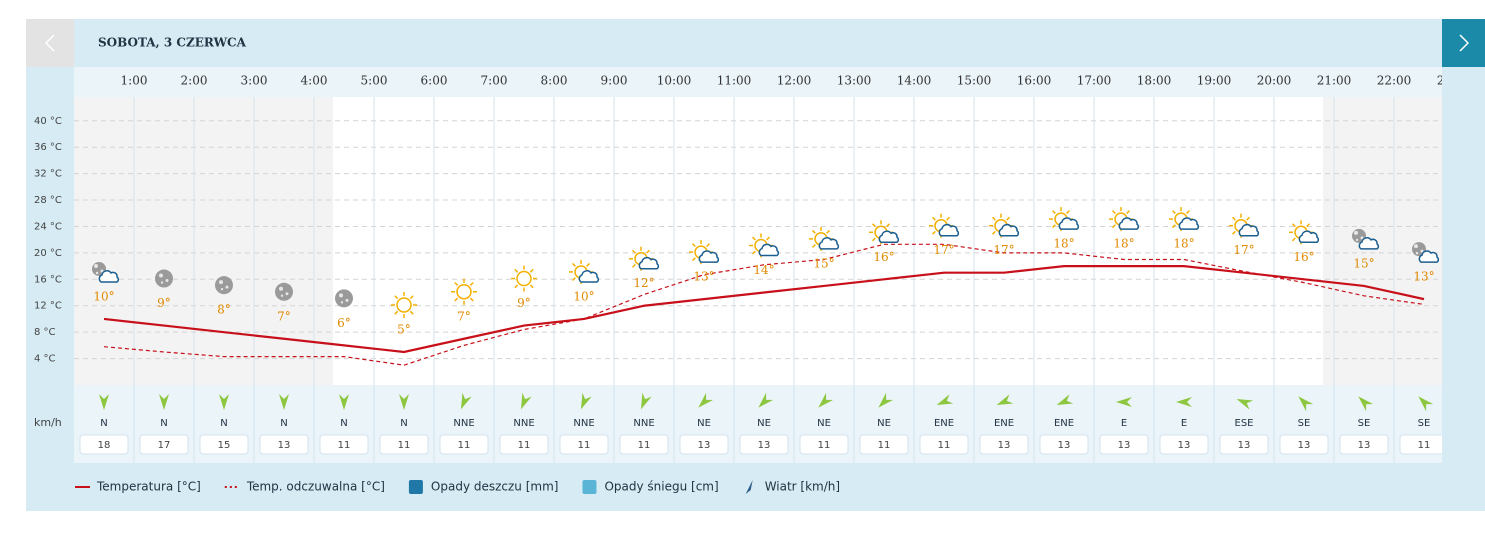 The image size is (1485, 538). What do you see at coordinates (1463, 43) in the screenshot?
I see `next-button` at bounding box center [1463, 43].